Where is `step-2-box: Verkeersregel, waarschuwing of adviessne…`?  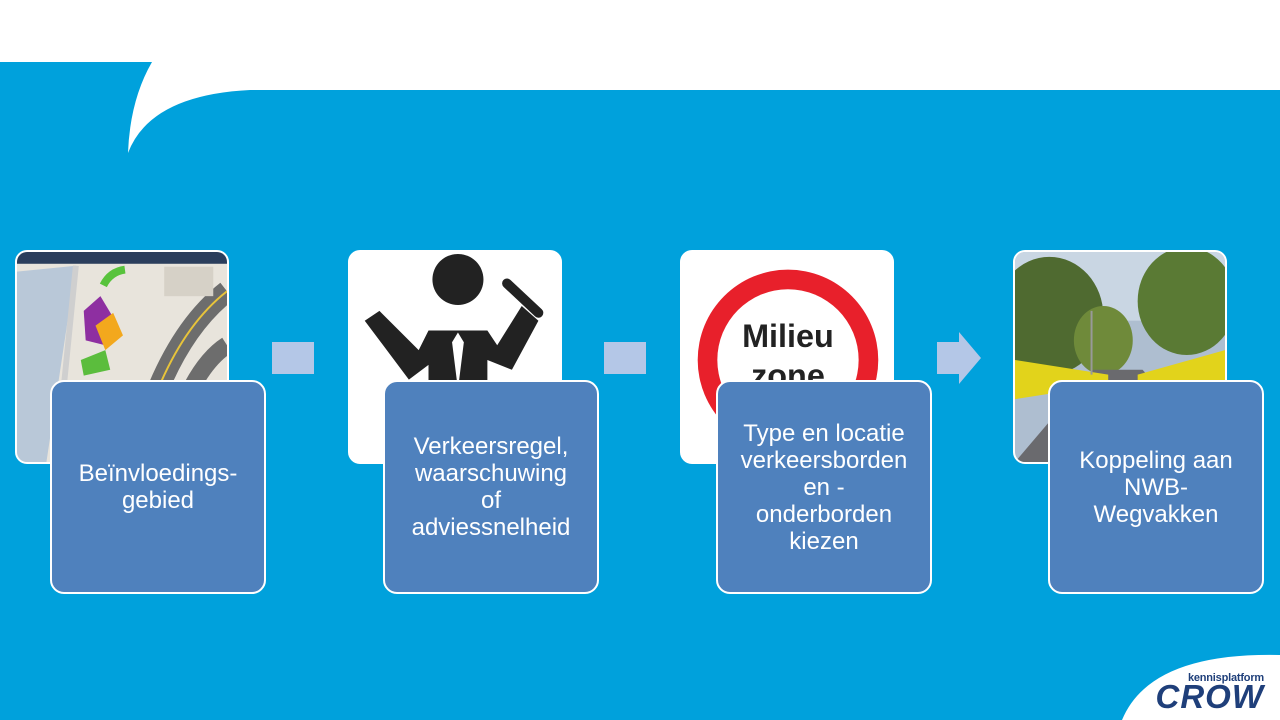 step-2-box: Verkeersregel, waarschuwing of adviessne… is located at coordinates (491, 487).